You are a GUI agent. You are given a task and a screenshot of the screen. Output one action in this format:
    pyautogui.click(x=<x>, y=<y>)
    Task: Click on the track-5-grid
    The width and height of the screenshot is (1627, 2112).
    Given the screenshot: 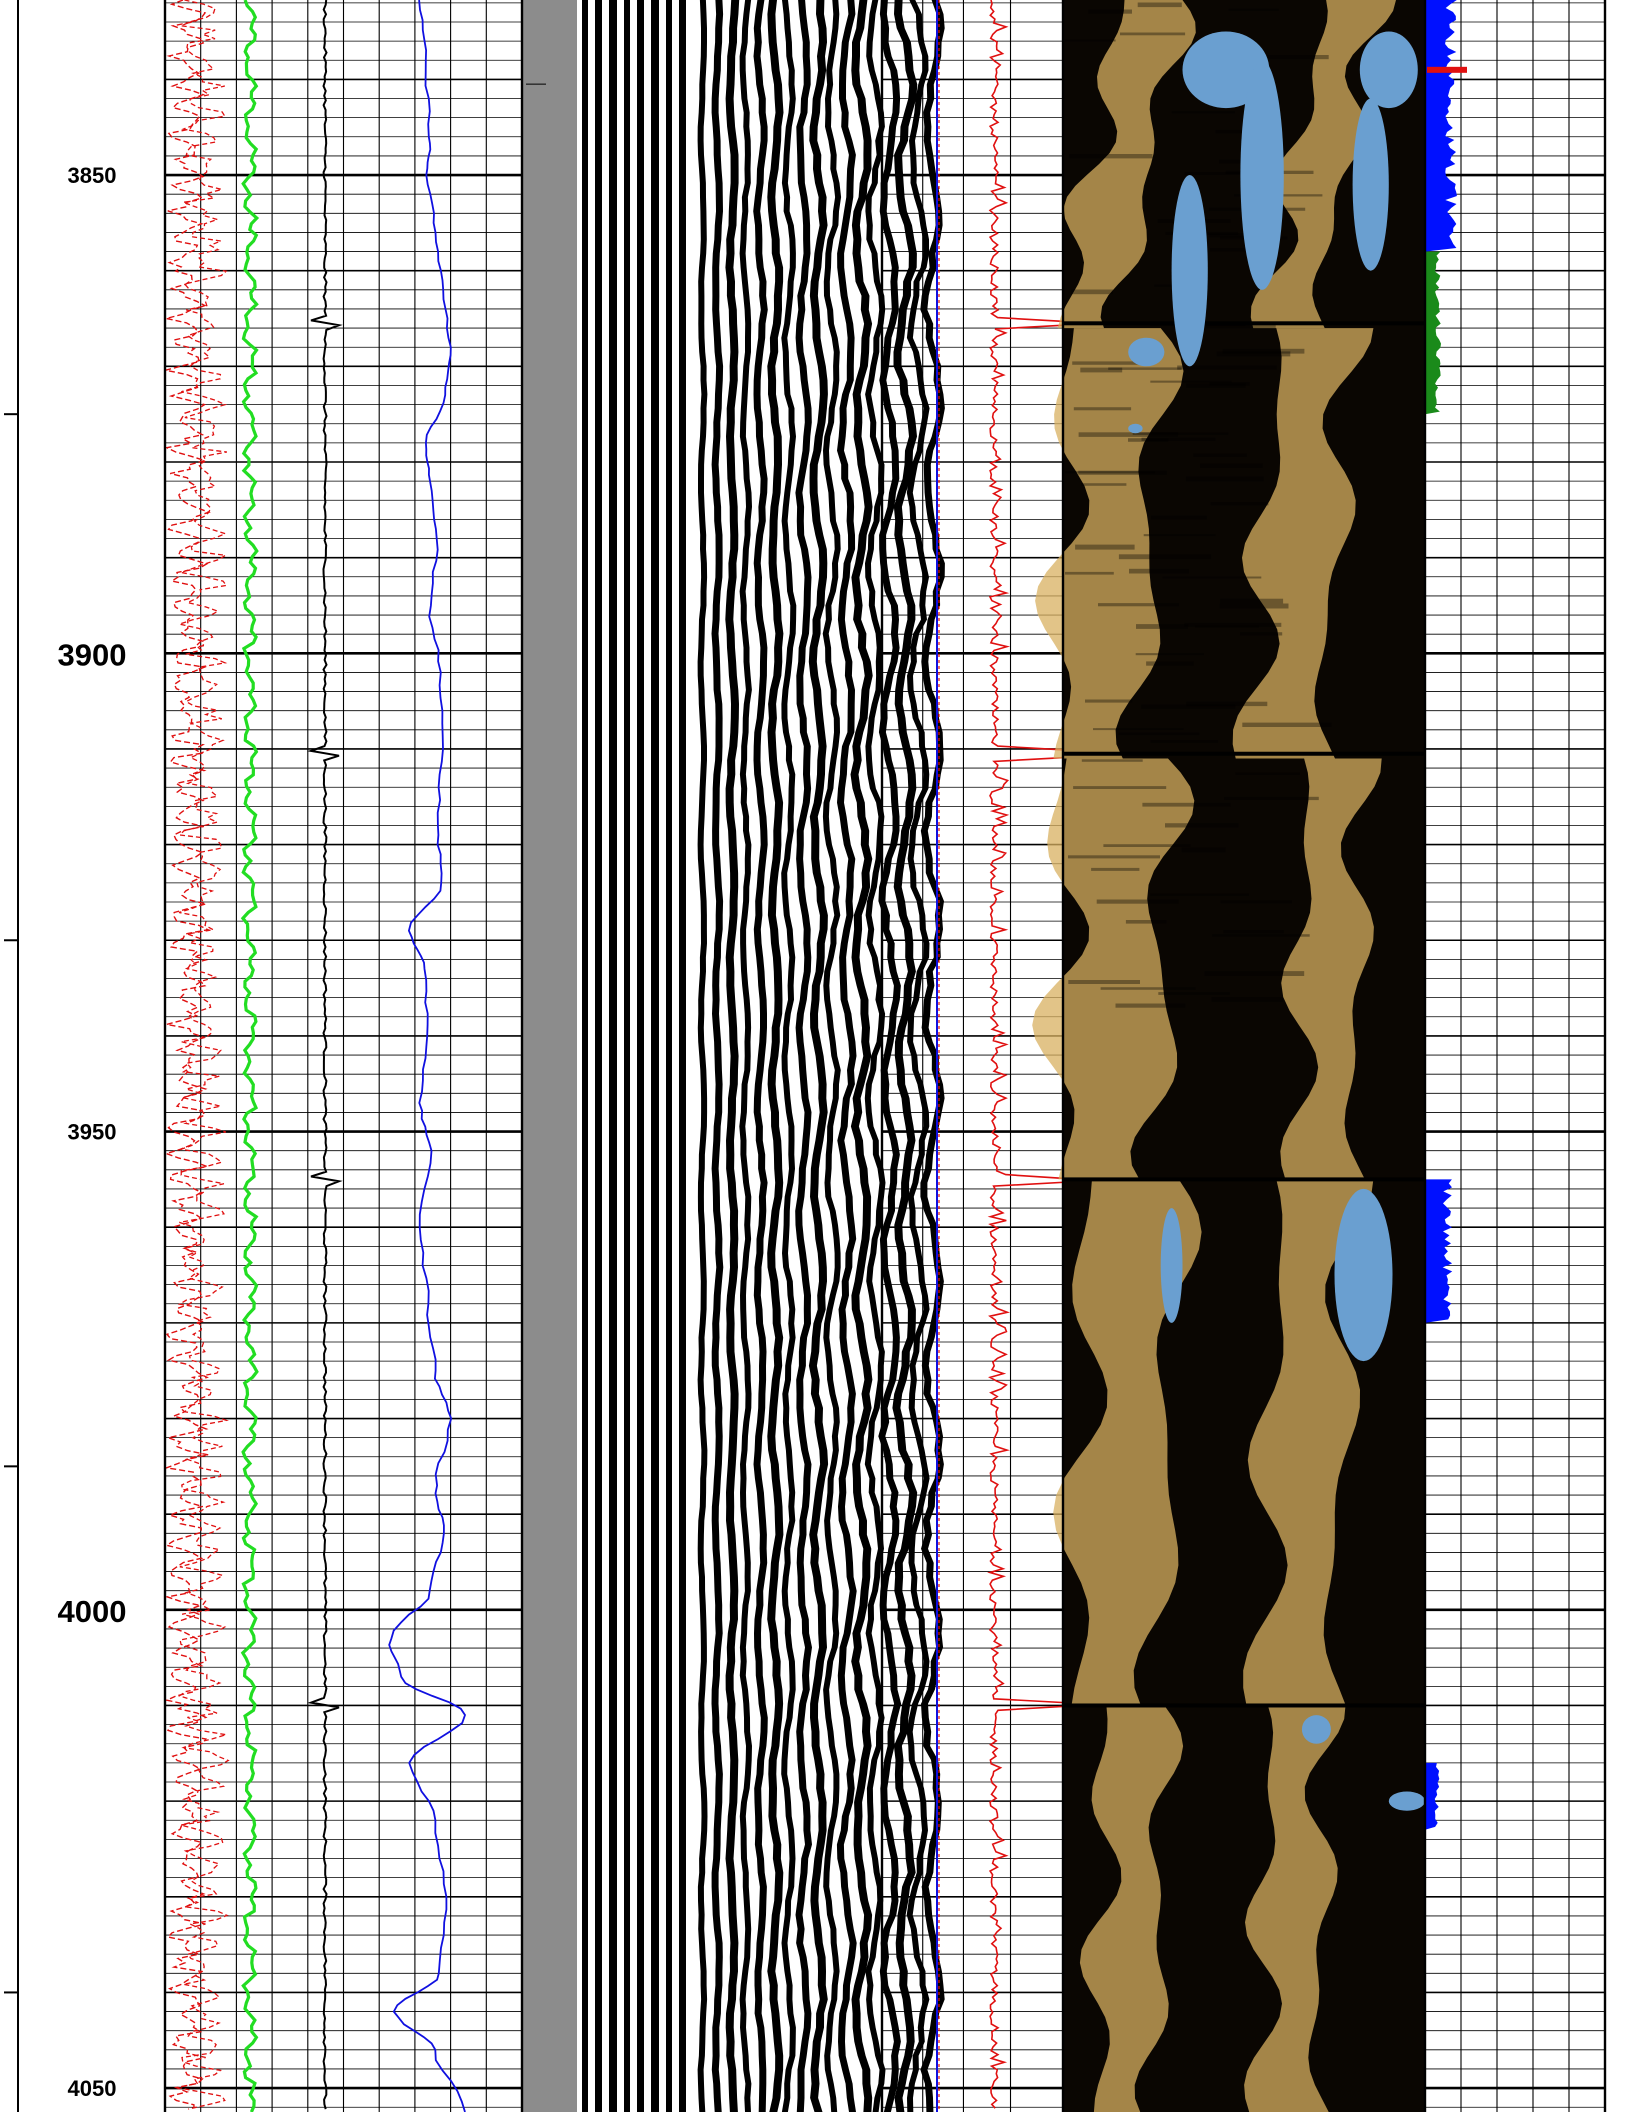 What is the action you would take?
    pyautogui.click(x=1515, y=1056)
    